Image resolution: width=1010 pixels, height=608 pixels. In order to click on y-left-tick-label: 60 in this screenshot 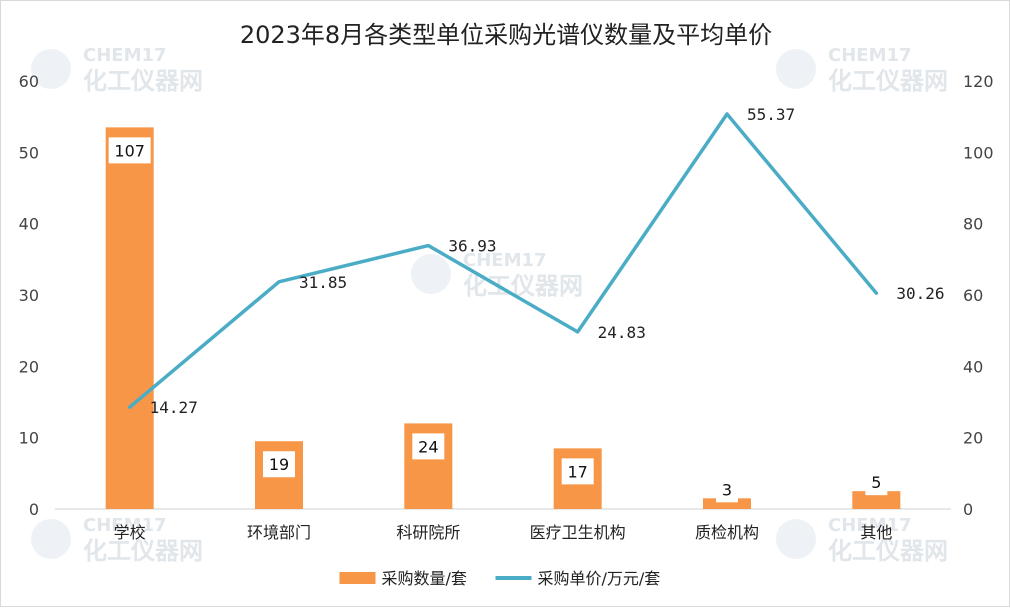, I will do `click(29, 81)`.